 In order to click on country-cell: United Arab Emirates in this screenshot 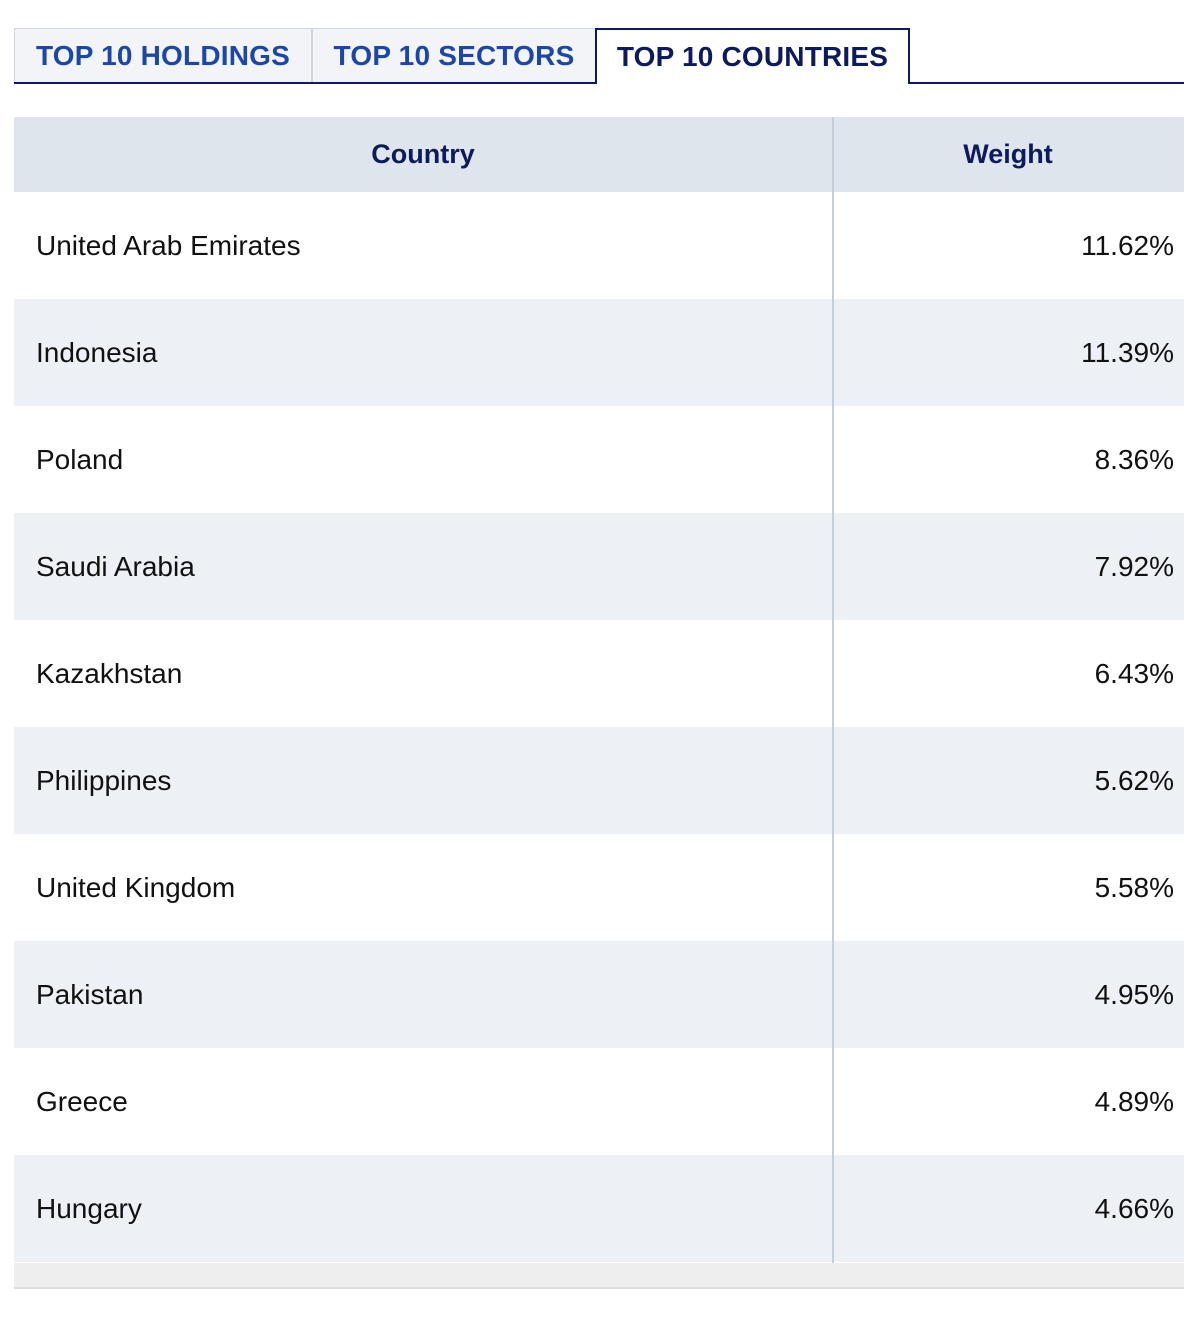, I will do `click(168, 245)`.